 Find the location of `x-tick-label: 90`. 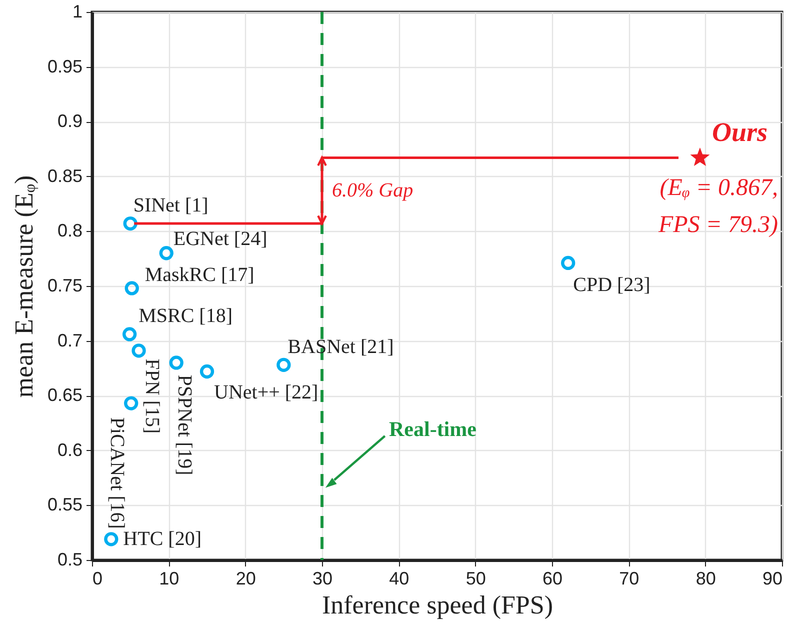

x-tick-label: 90 is located at coordinates (772, 578).